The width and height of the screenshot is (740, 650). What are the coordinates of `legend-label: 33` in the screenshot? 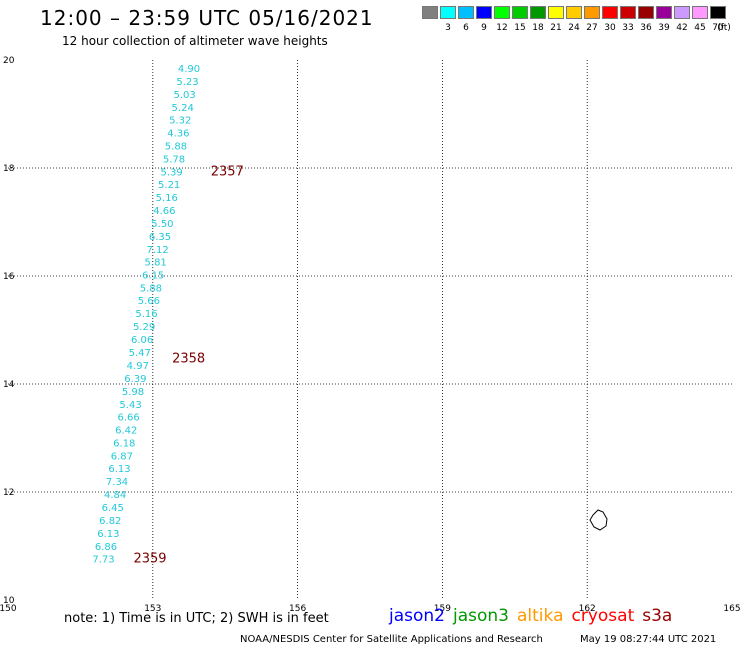 It's located at (628, 28).